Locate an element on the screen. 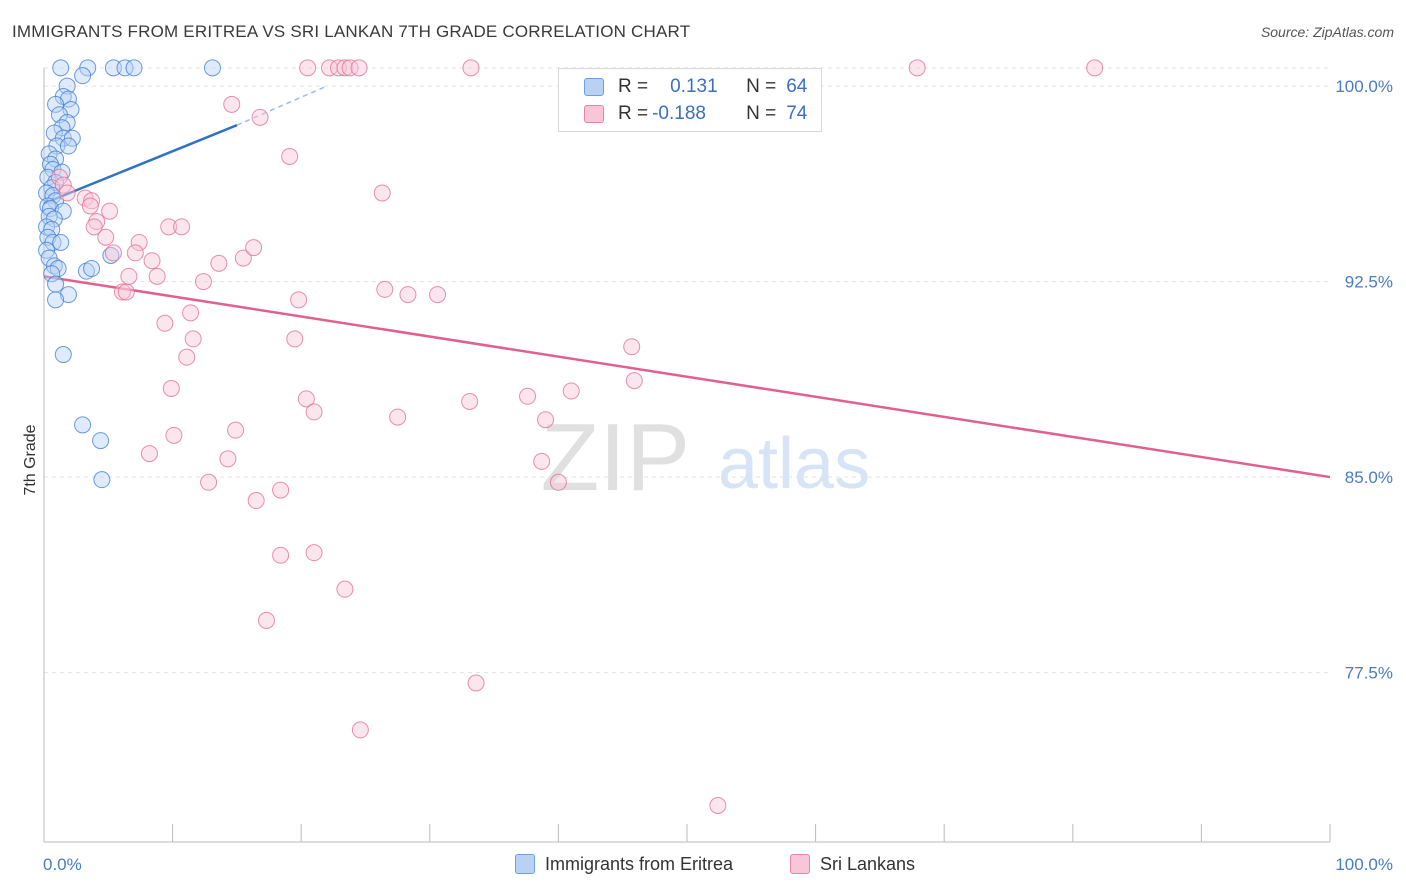 The image size is (1406, 892). chart-source: Source: ZipAtlas.com is located at coordinates (1327, 32).